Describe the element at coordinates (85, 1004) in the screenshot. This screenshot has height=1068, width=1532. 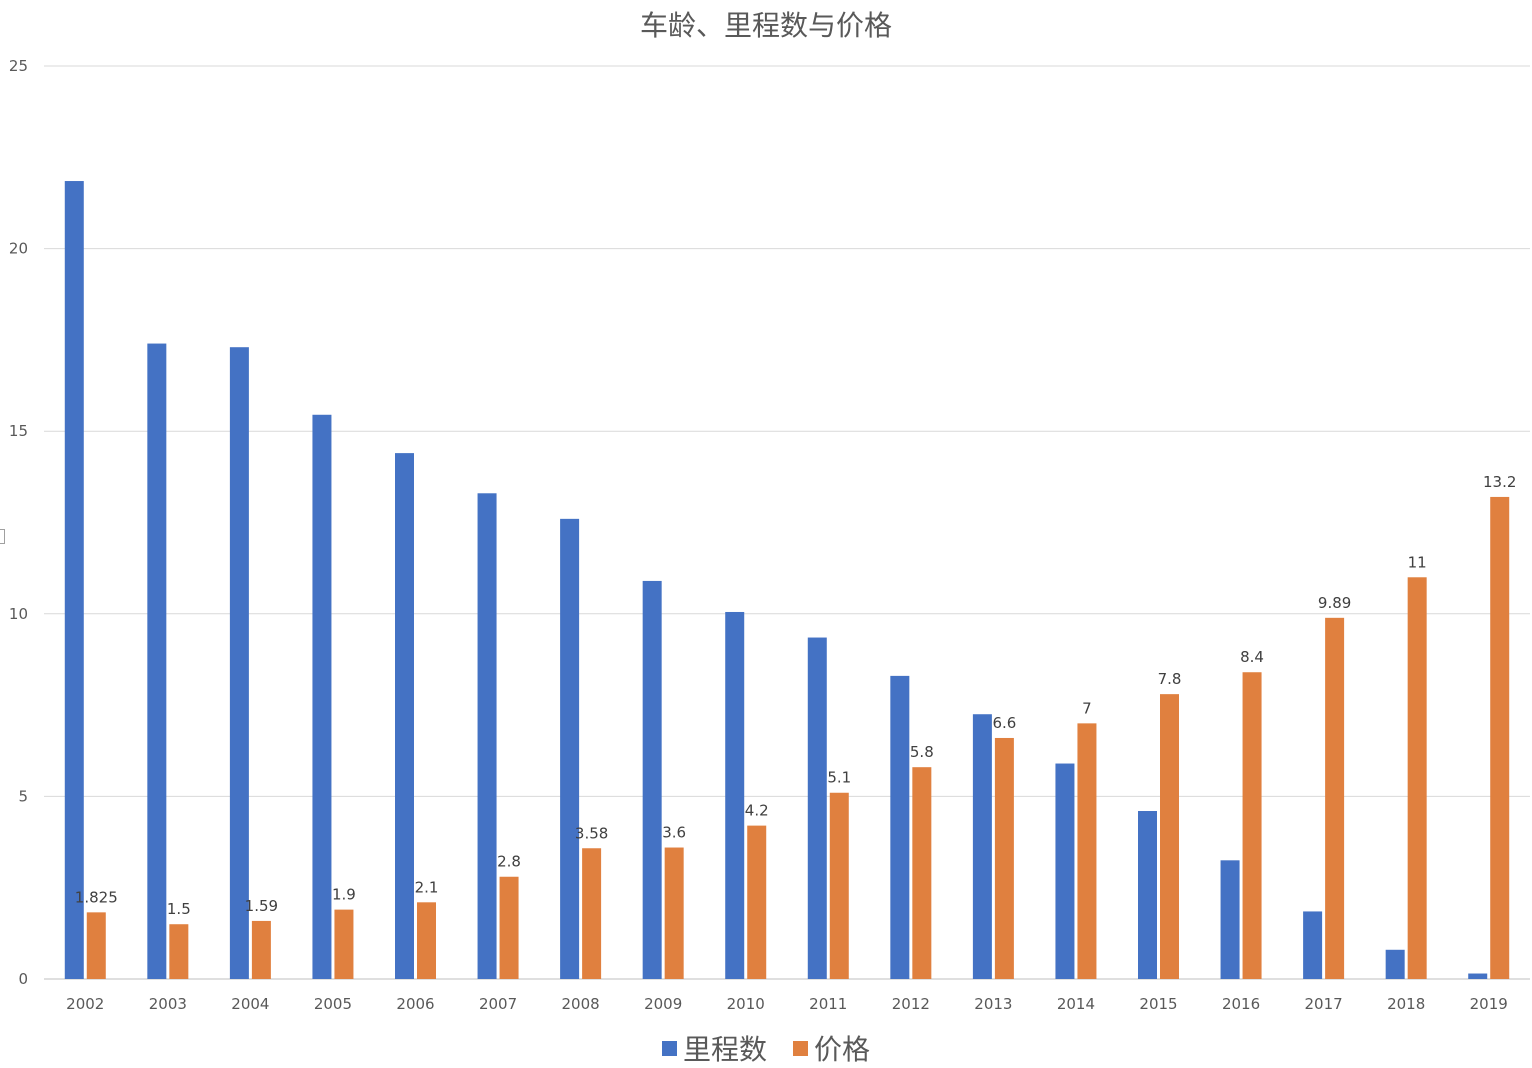
I see `x-tick-label: 2002` at that location.